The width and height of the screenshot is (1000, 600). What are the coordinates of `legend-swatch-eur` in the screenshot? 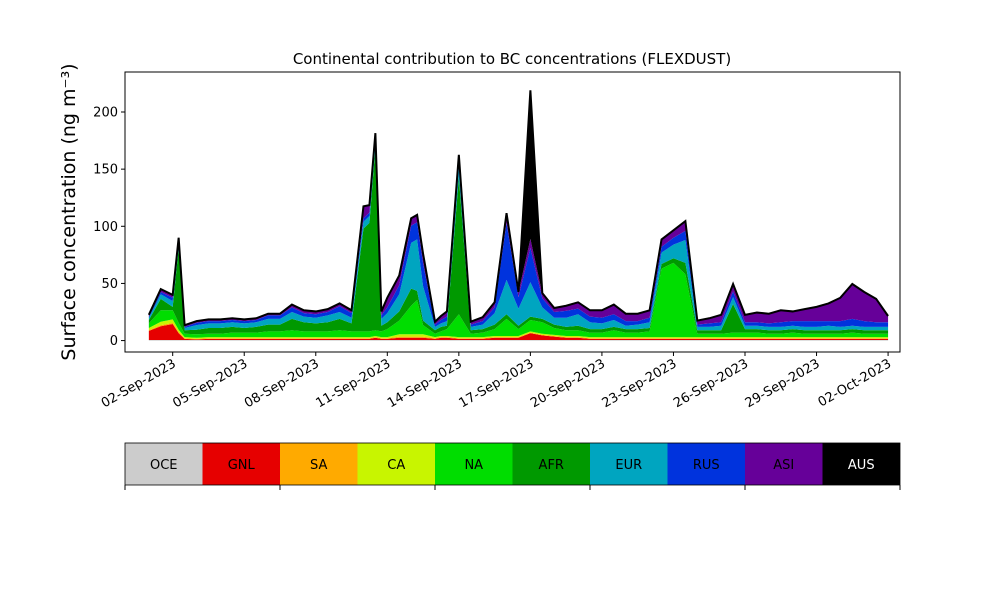 It's located at (629, 464).